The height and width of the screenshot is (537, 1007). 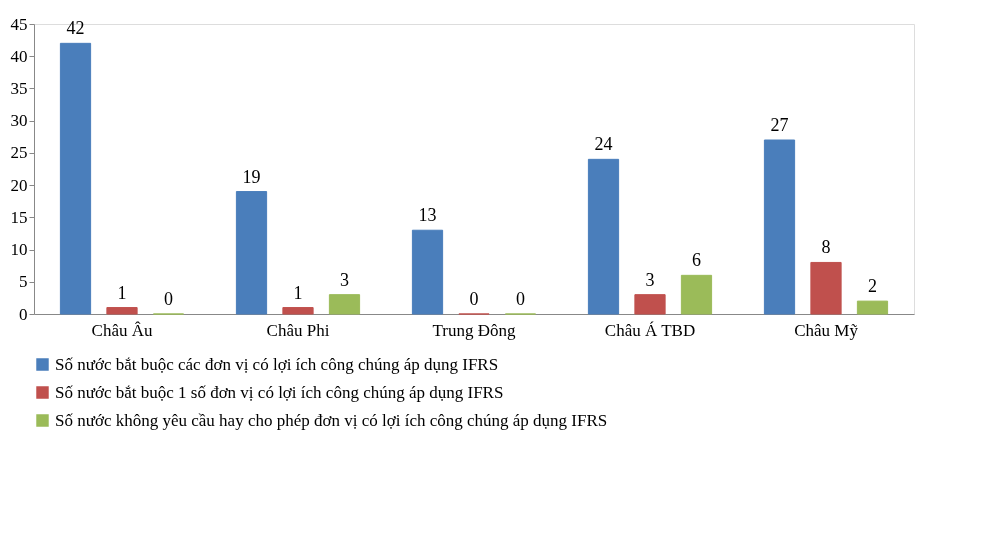 What do you see at coordinates (277, 364) in the screenshot?
I see `legend-label: Số nước bắt buộc các đơn vị có lợi ích công chúng áp dụng IFRS` at bounding box center [277, 364].